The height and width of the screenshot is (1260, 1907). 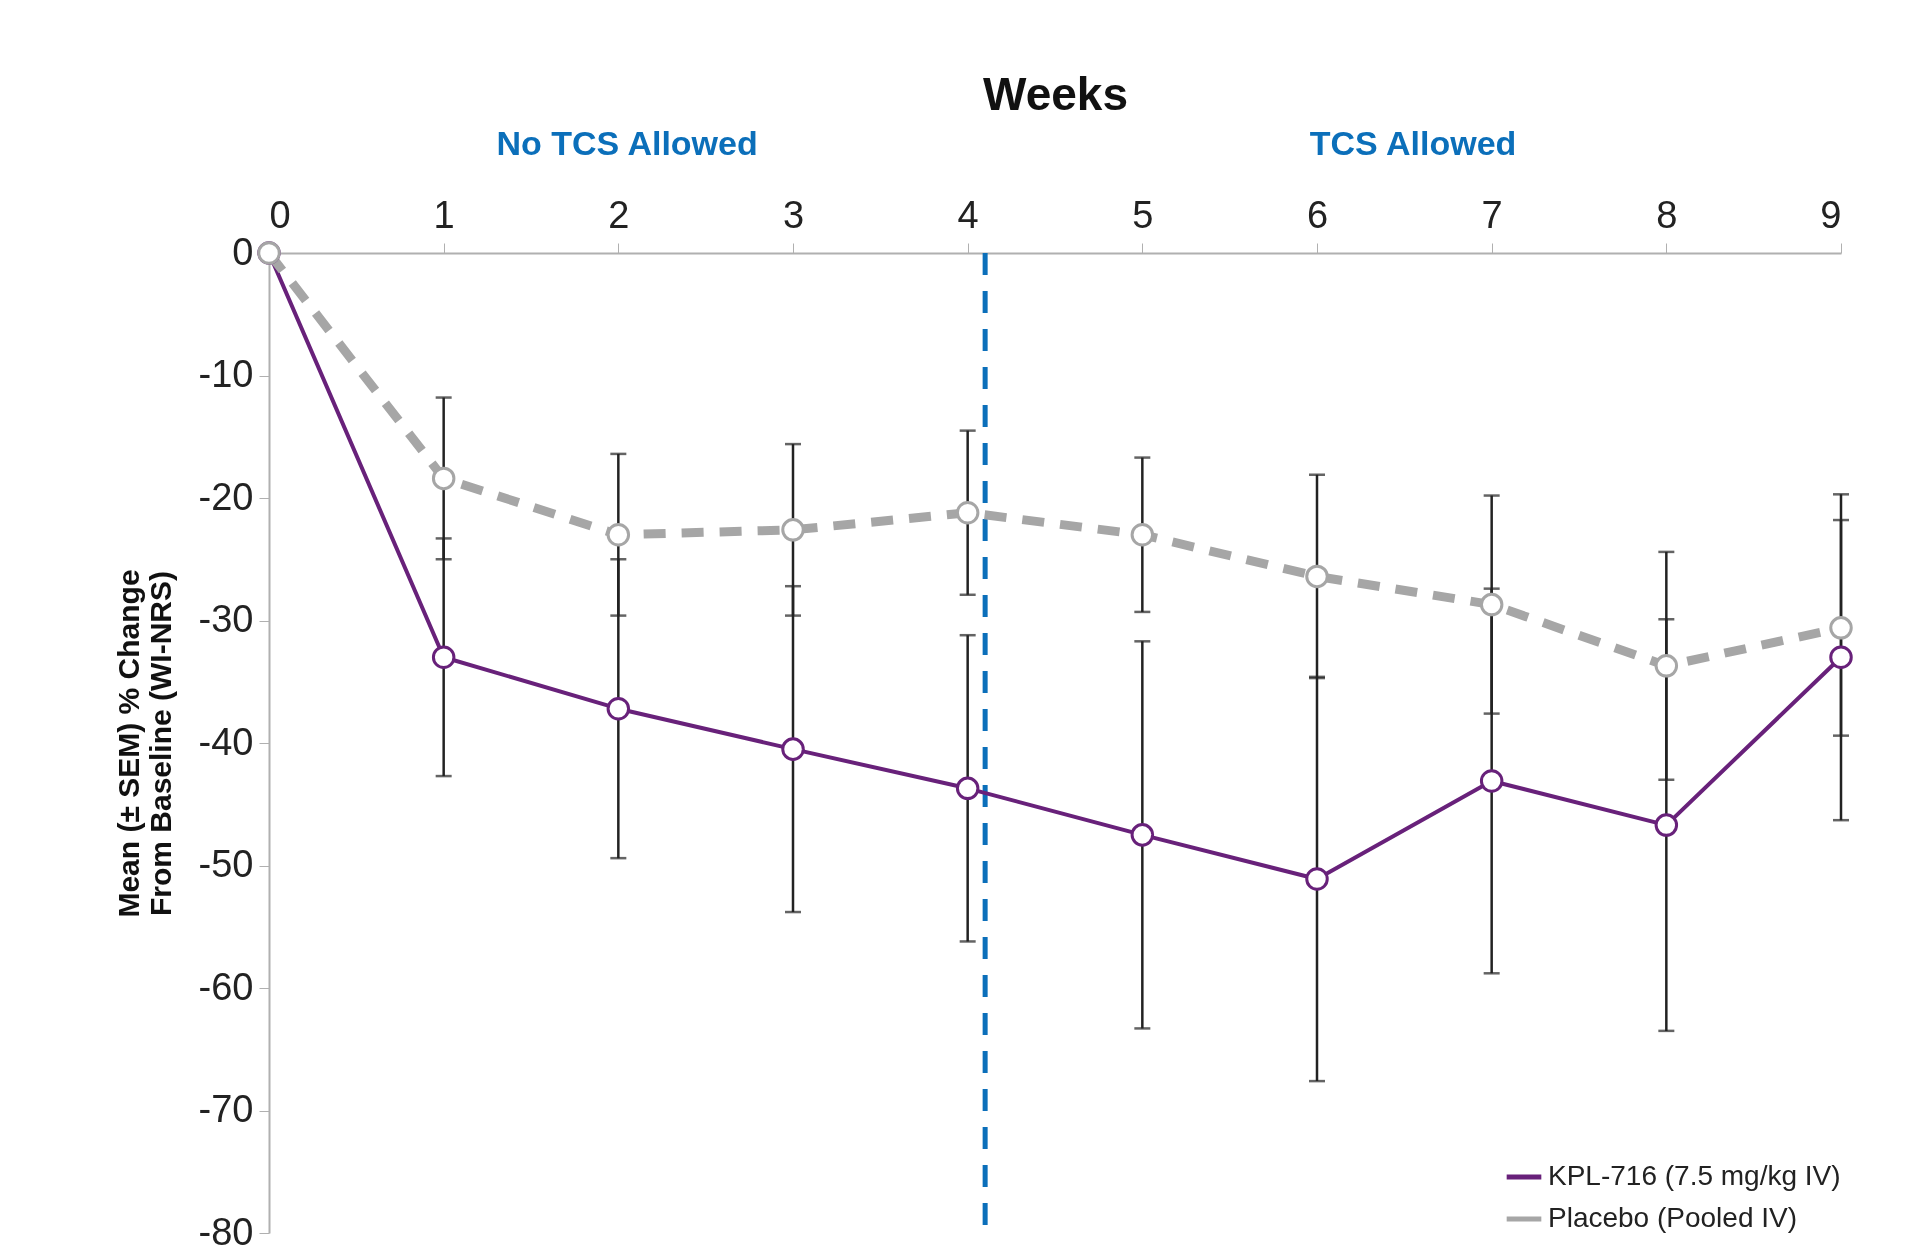 What do you see at coordinates (1694, 1175) in the screenshot?
I see `legend-label: KPL-716 (7.5 mg/kg IV)` at bounding box center [1694, 1175].